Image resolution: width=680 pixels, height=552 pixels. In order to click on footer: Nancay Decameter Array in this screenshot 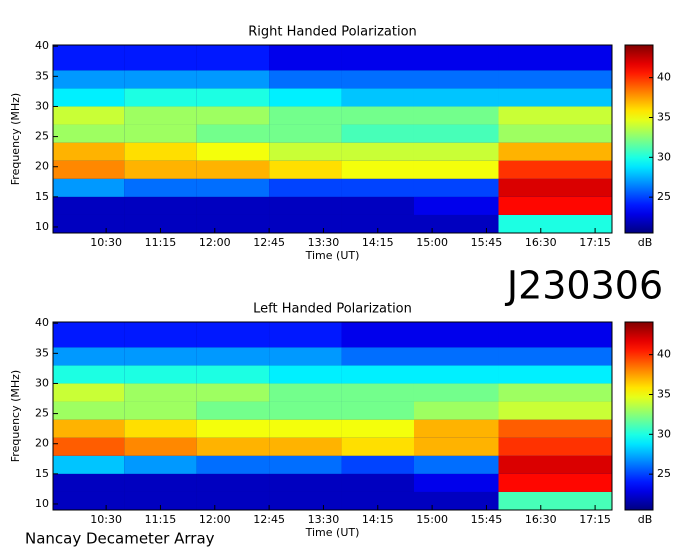, I will do `click(120, 539)`.